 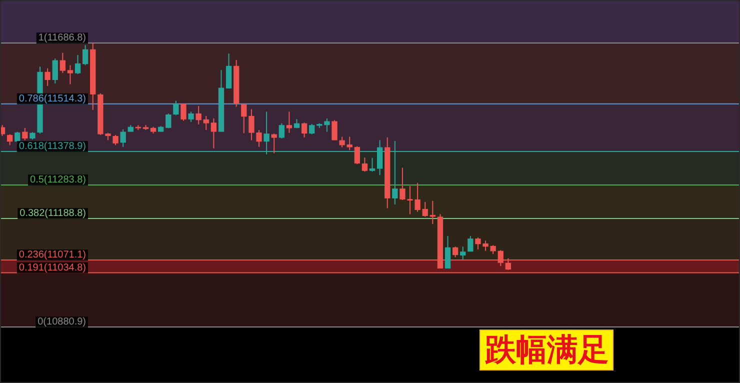 I want to click on annotation: 跌幅满足, so click(x=546, y=350).